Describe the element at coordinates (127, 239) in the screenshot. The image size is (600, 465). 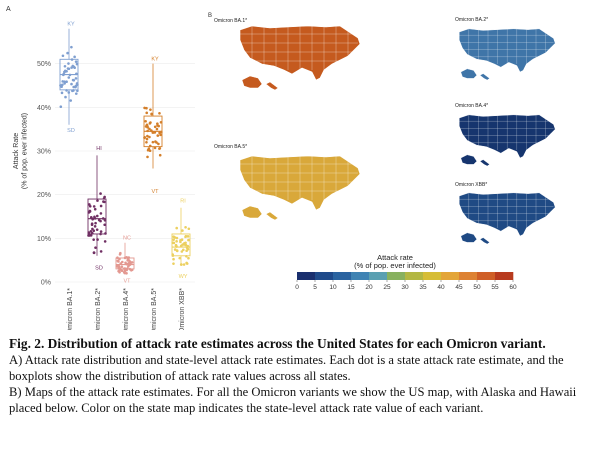
I see `top-state-label: NC` at that location.